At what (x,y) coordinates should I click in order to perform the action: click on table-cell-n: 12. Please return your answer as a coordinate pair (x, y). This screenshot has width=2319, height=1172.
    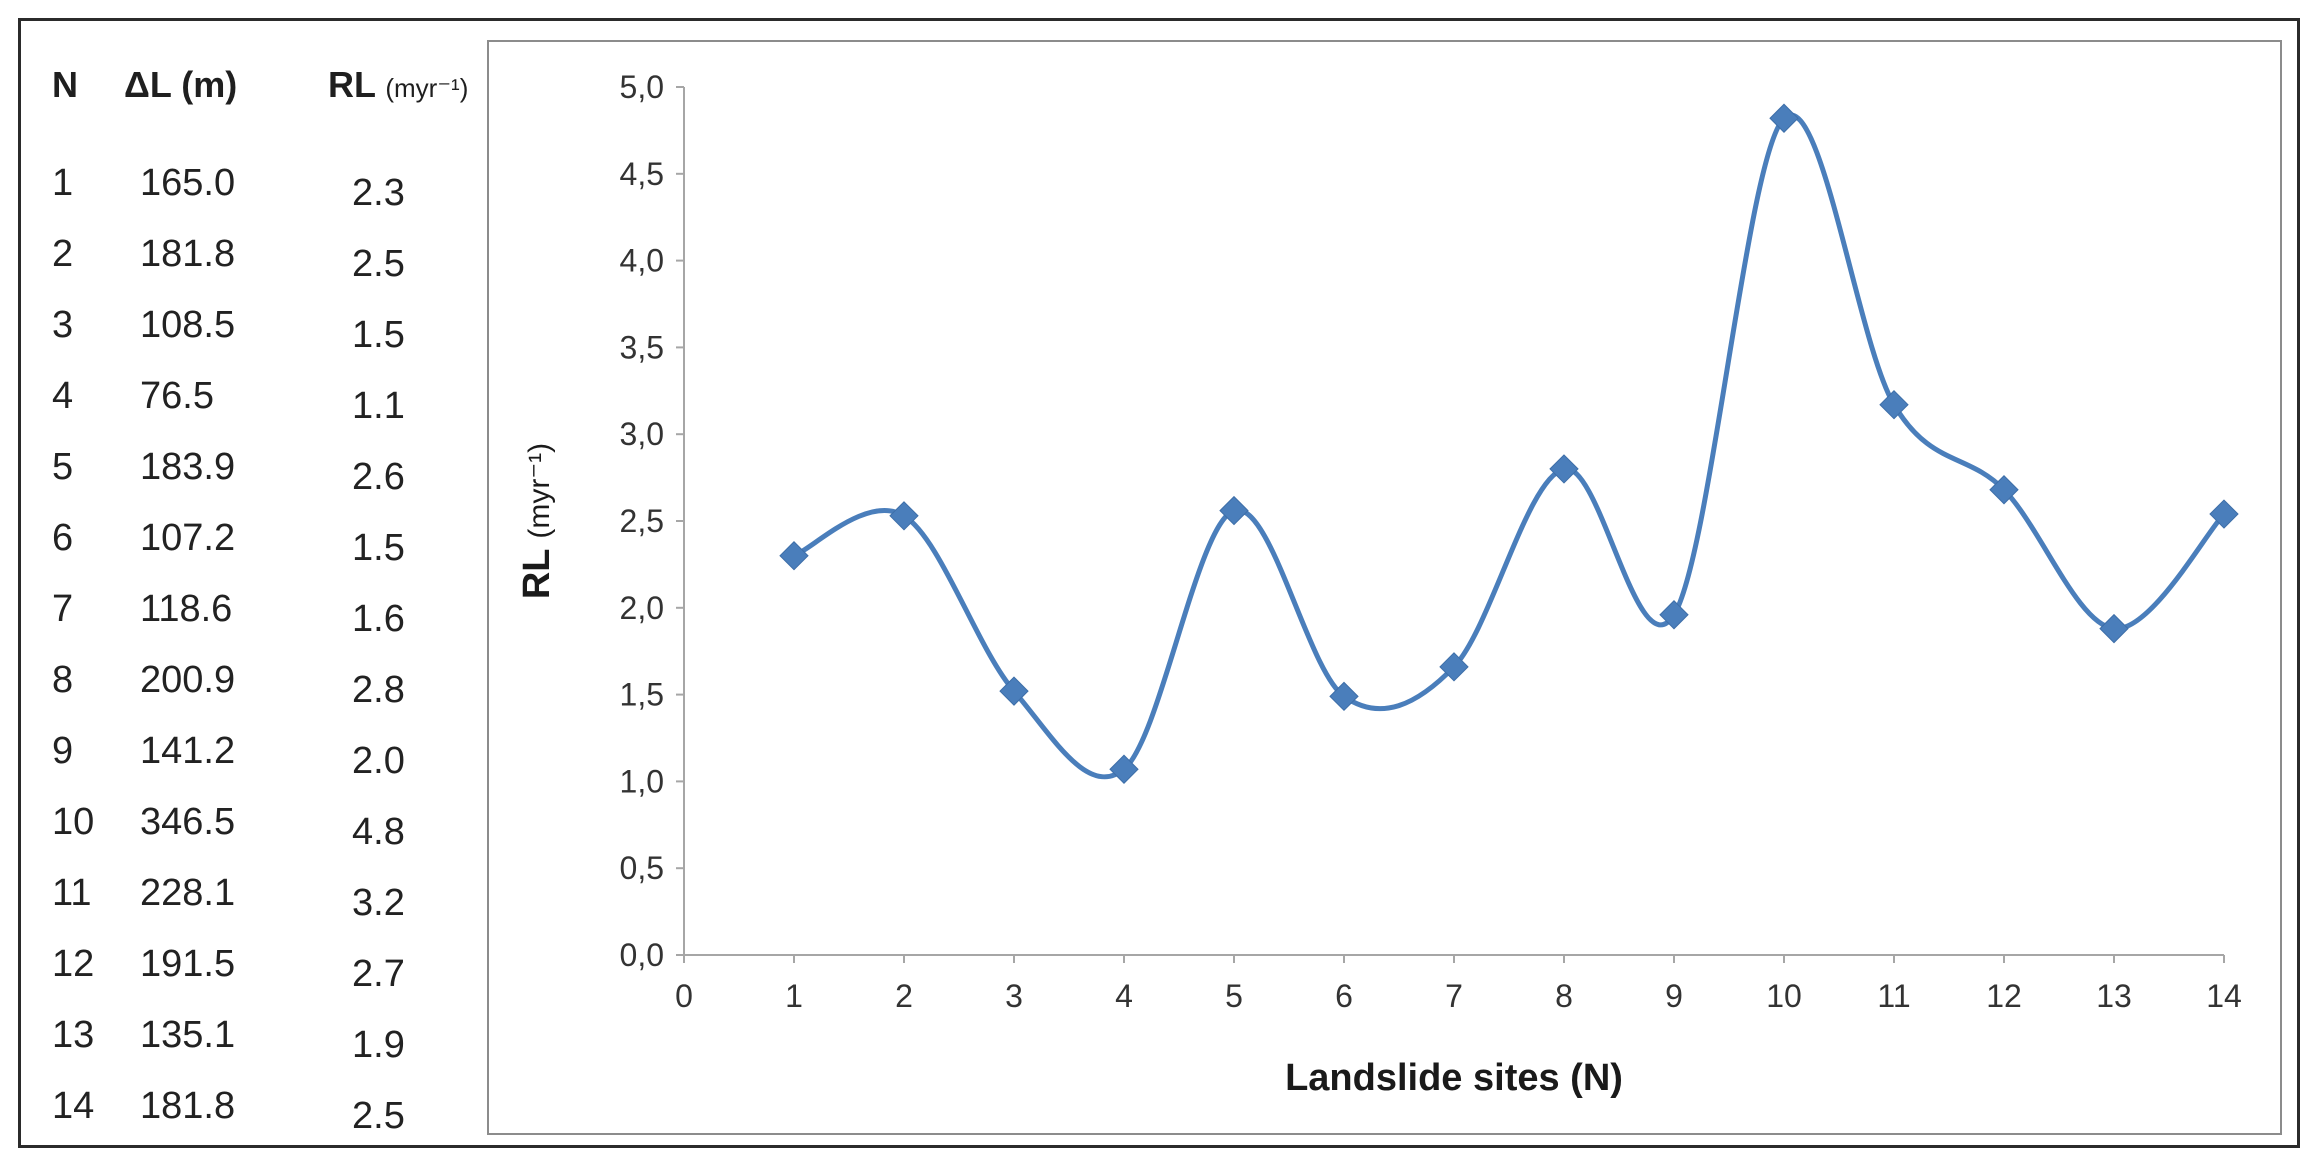
    Looking at the image, I should click on (73, 964).